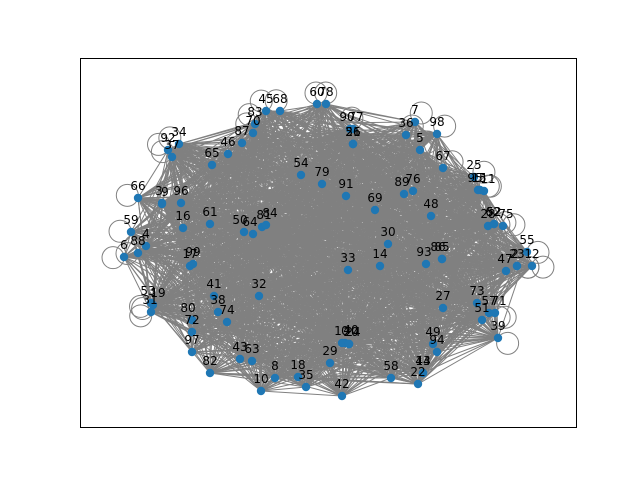 The height and width of the screenshot is (480, 640). I want to click on node-label-24: 24, so click(352, 332).